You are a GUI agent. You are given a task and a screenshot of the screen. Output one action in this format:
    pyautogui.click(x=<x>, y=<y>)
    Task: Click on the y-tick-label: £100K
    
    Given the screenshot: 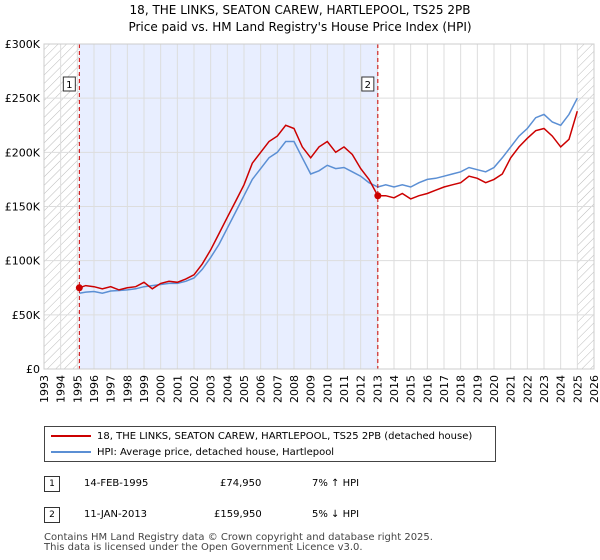 What is the action you would take?
    pyautogui.click(x=23, y=261)
    